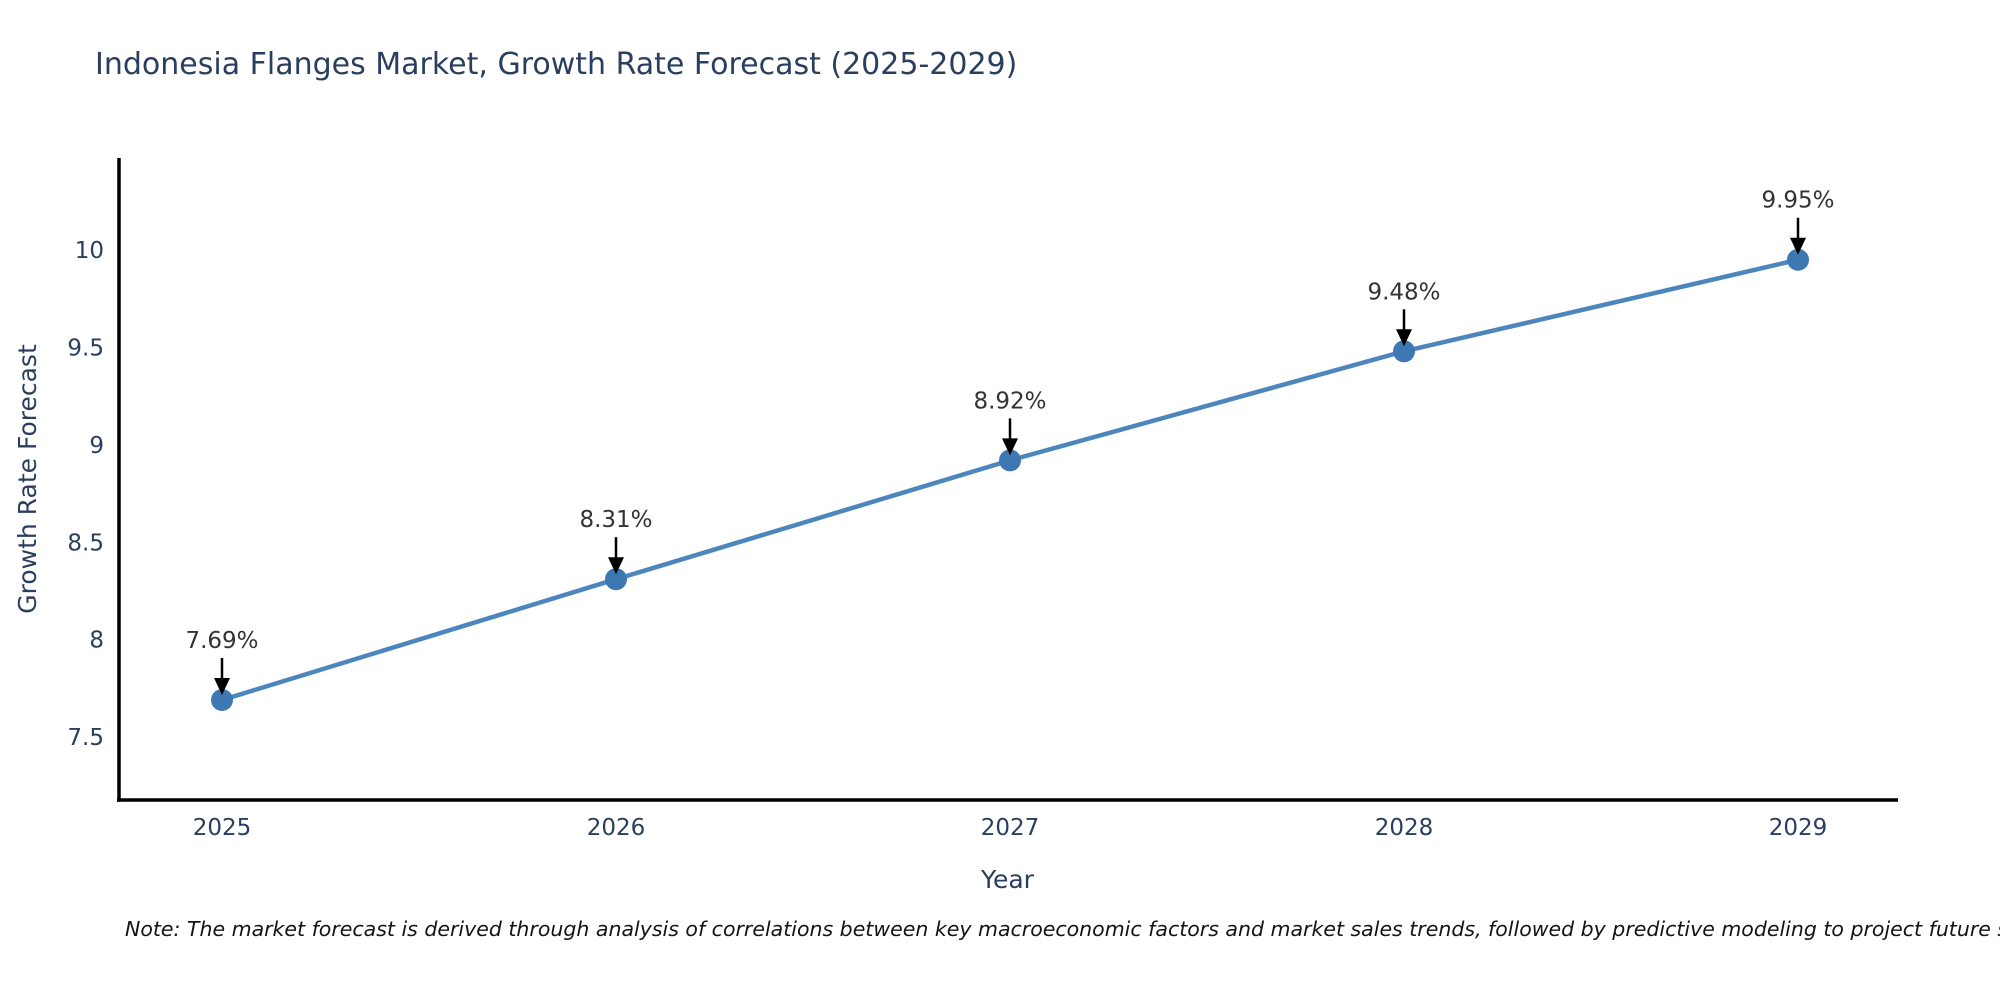  What do you see at coordinates (89, 251) in the screenshot?
I see `y-tick-label: 10` at bounding box center [89, 251].